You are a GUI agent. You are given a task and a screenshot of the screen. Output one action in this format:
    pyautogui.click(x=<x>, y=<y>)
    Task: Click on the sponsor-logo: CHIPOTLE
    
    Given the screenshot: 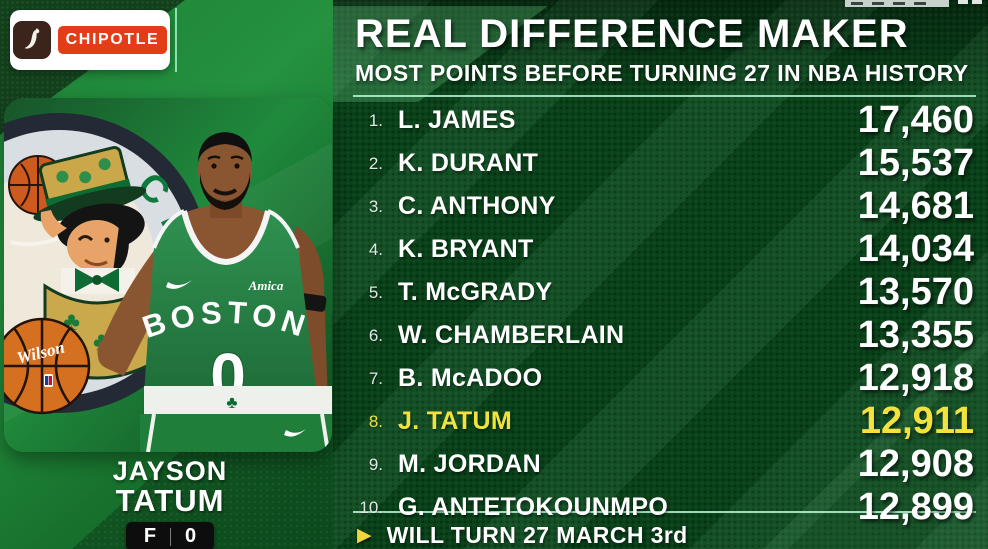 What is the action you would take?
    pyautogui.click(x=90, y=40)
    